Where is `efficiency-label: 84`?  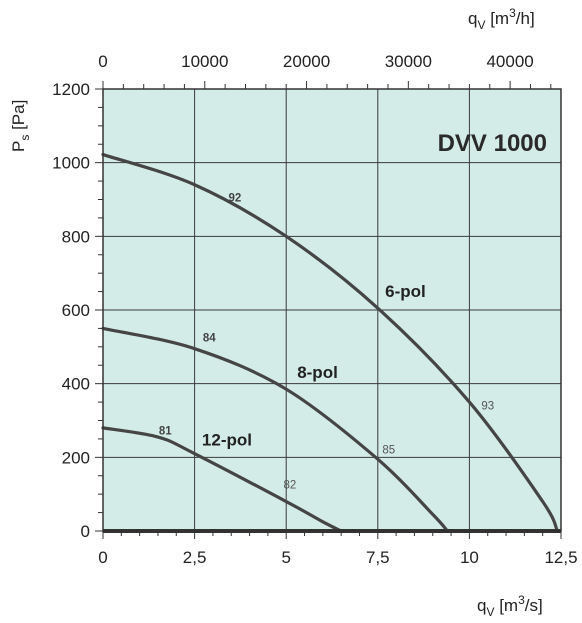
efficiency-label: 84 is located at coordinates (209, 338).